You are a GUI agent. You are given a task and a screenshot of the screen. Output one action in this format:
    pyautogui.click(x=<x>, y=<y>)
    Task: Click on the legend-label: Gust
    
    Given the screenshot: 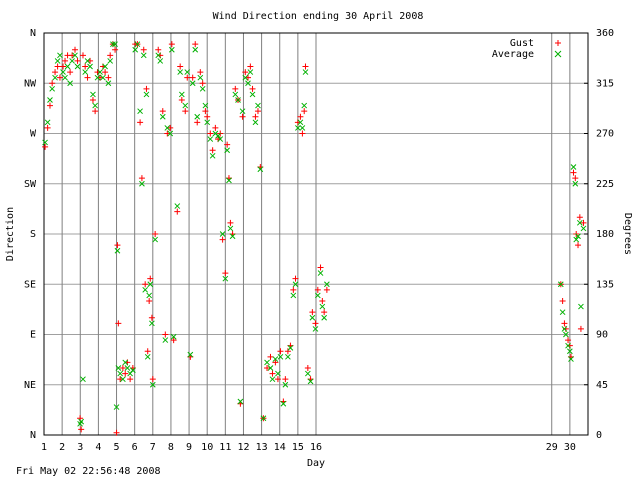 What is the action you would take?
    pyautogui.click(x=522, y=43)
    